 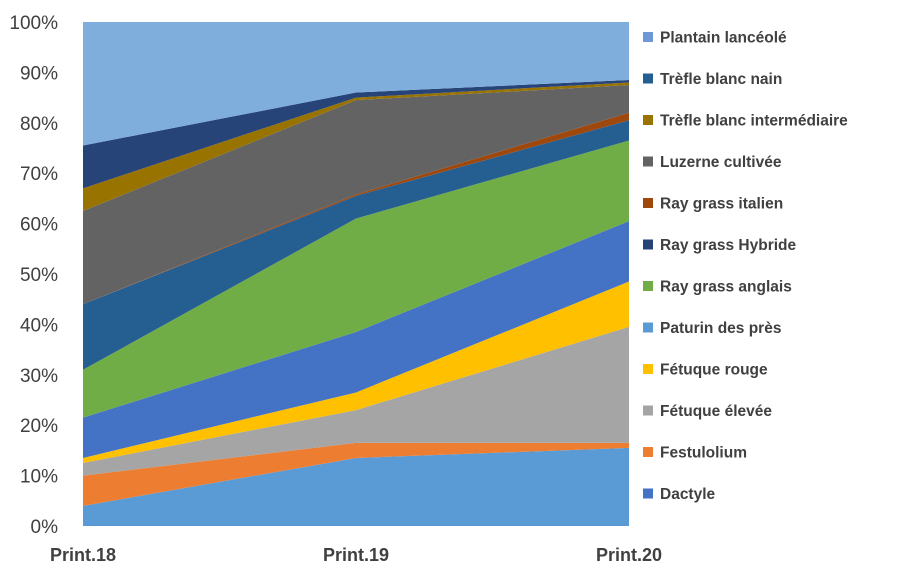 I want to click on area-festulolium, so click(x=356, y=474).